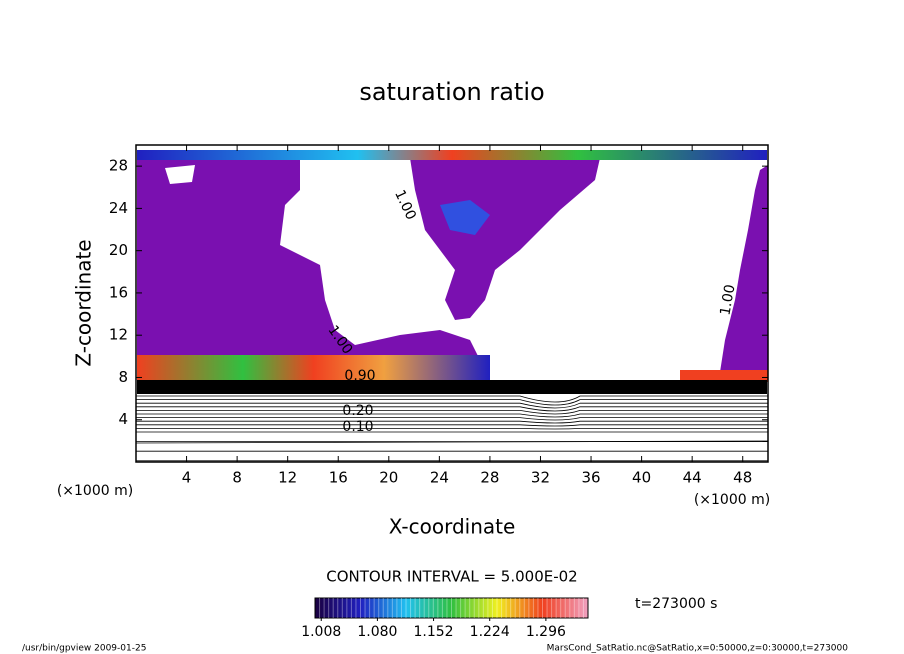 The height and width of the screenshot is (654, 904). What do you see at coordinates (388, 478) in the screenshot?
I see `x-tick-label: 20` at bounding box center [388, 478].